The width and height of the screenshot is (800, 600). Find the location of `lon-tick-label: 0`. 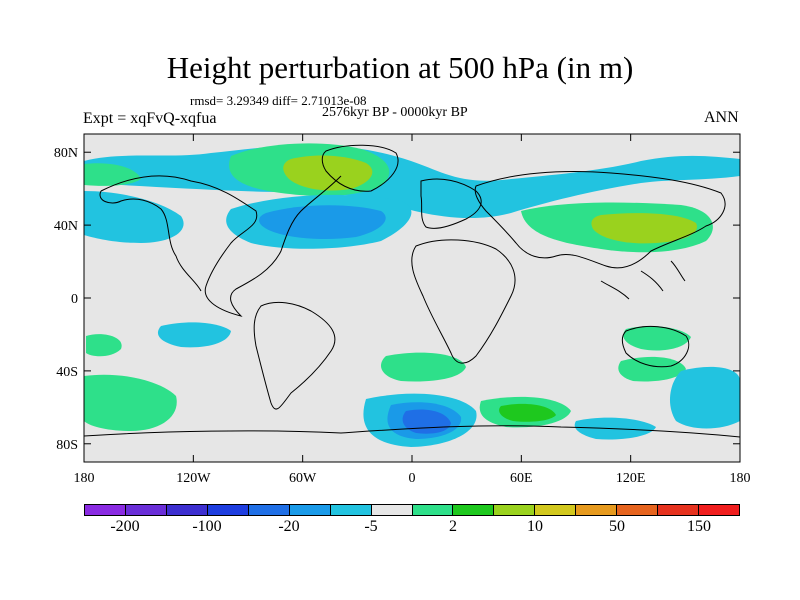

lon-tick-label: 0 is located at coordinates (412, 478).